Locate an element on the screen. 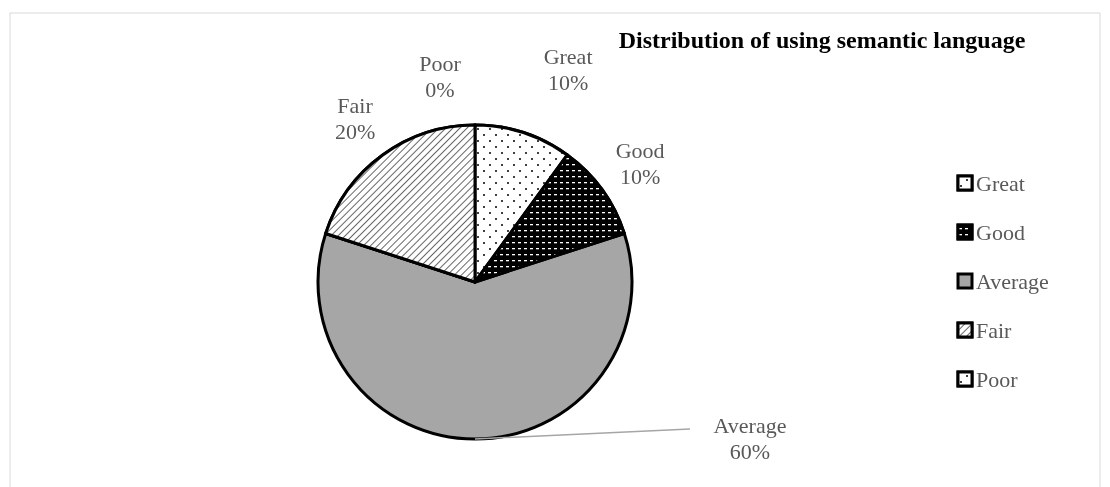 The height and width of the screenshot is (487, 1110). legend-label: Poor is located at coordinates (997, 379).